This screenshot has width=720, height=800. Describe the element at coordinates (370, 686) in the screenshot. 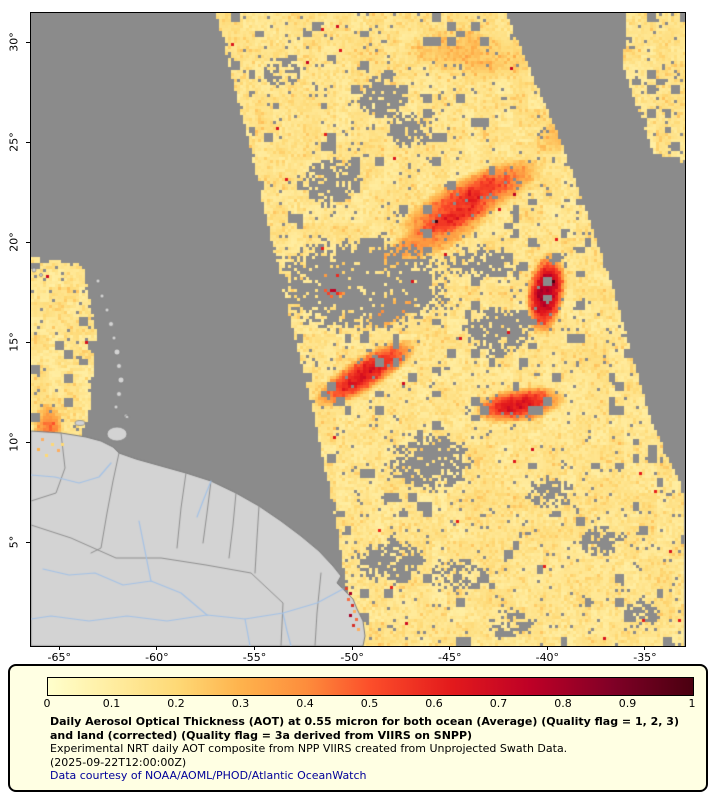

I see `colorbar` at that location.